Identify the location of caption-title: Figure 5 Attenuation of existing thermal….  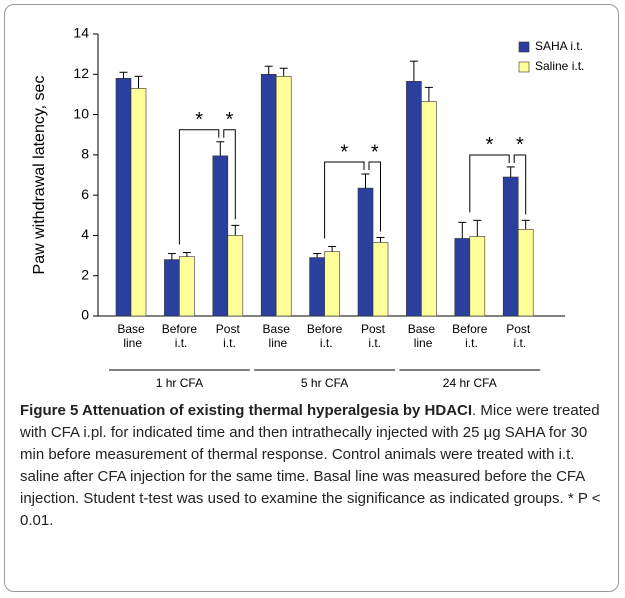
(246, 410).